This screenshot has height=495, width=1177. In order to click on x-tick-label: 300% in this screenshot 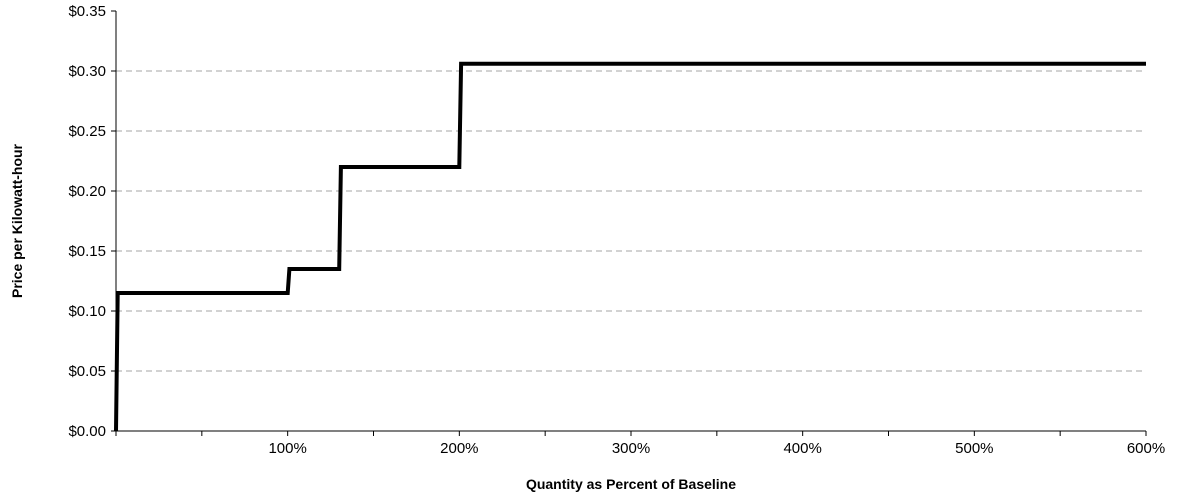, I will do `click(631, 448)`.